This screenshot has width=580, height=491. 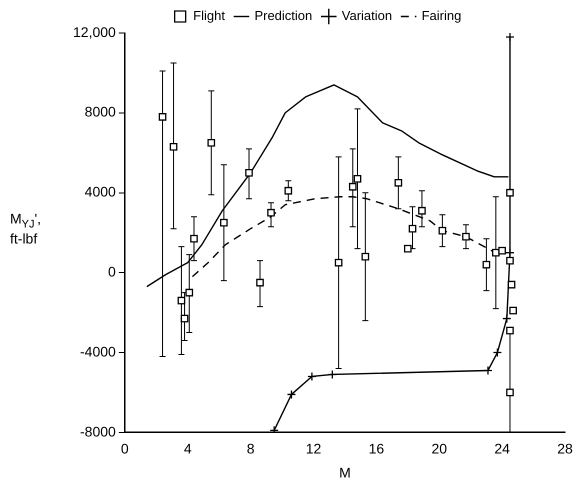 I want to click on legend-label: Prediction, so click(x=283, y=16).